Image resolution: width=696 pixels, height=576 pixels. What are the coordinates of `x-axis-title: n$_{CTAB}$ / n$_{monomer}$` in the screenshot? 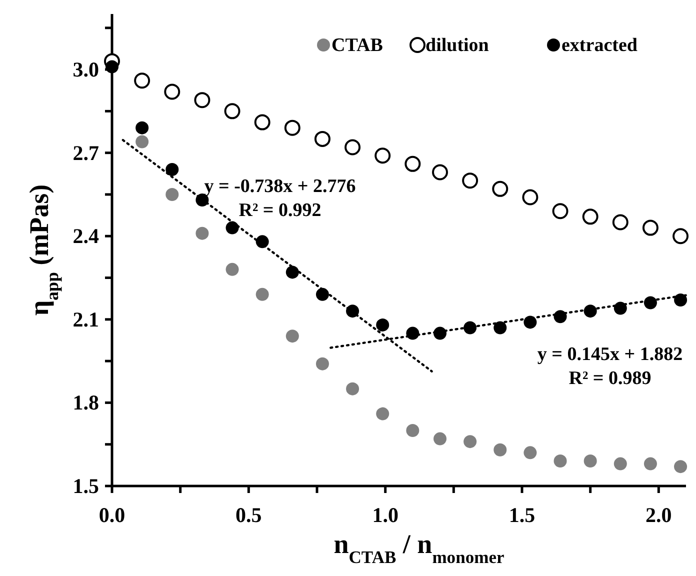 It's located at (419, 548).